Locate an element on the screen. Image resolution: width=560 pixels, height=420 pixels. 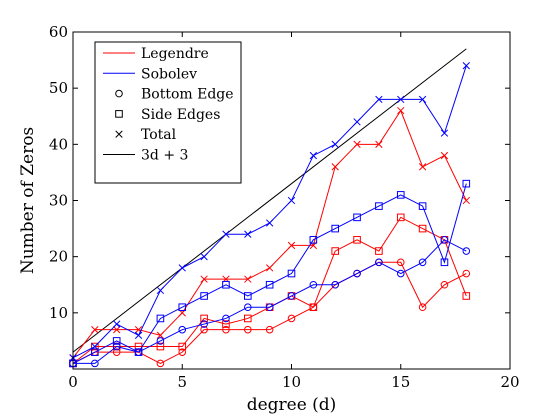
legend-entry: Total is located at coordinates (146, 135).